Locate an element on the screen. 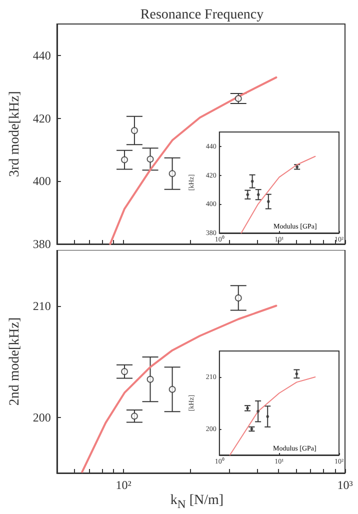 The width and height of the screenshot is (358, 514). x-tick-label: 10³ is located at coordinates (345, 485).